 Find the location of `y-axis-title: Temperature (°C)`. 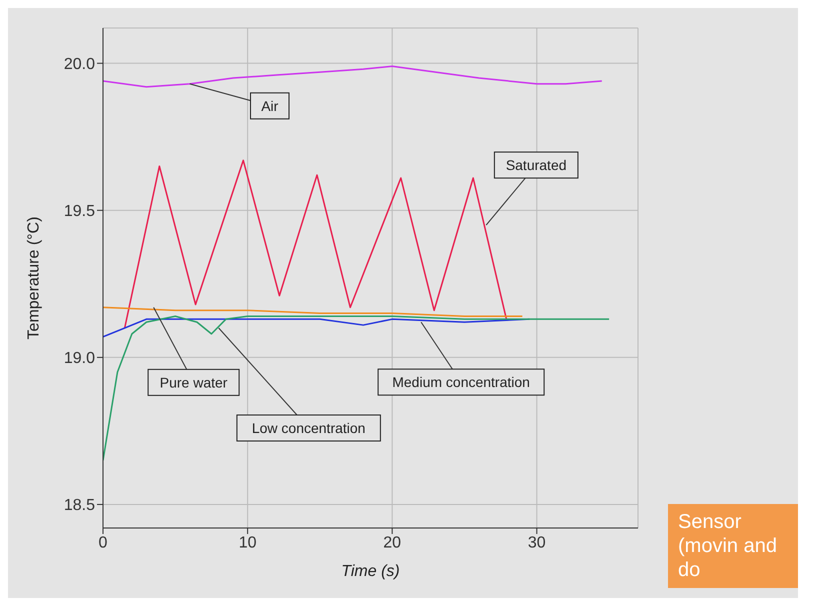

y-axis-title: Temperature (°C) is located at coordinates (34, 278).